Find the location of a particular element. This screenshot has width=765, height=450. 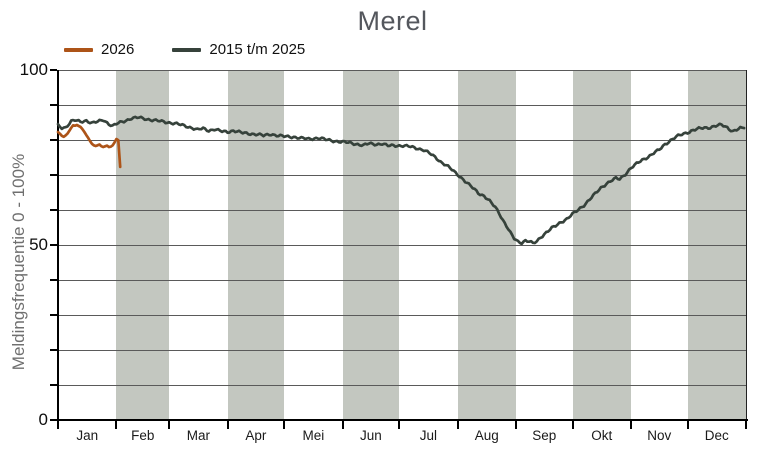

y-tick-label-50: 50 is located at coordinates (38, 244).